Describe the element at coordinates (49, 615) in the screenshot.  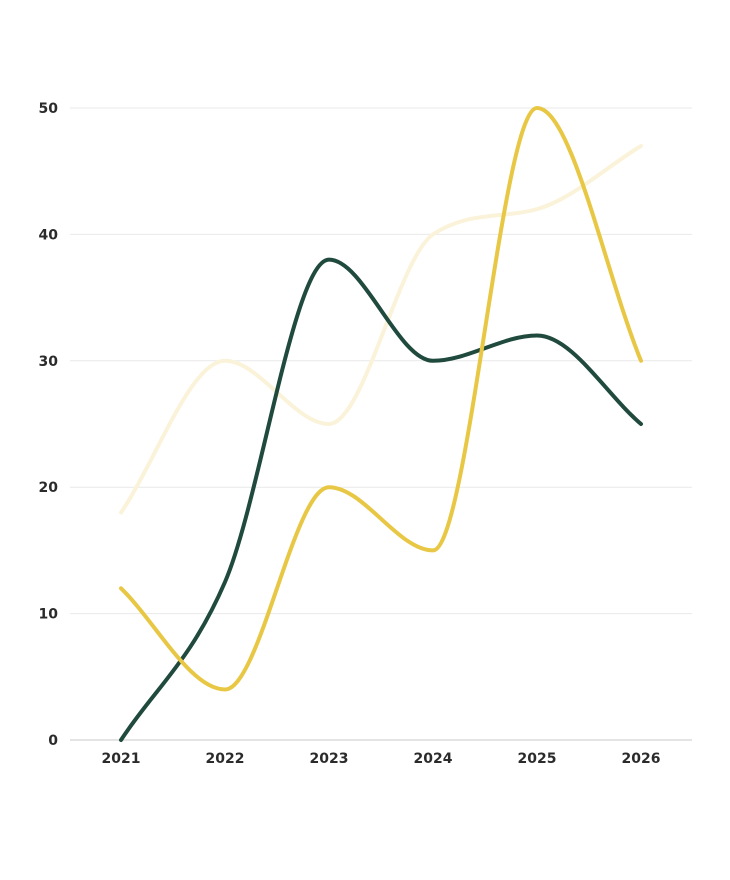
I see `y-tick-label: 10` at that location.